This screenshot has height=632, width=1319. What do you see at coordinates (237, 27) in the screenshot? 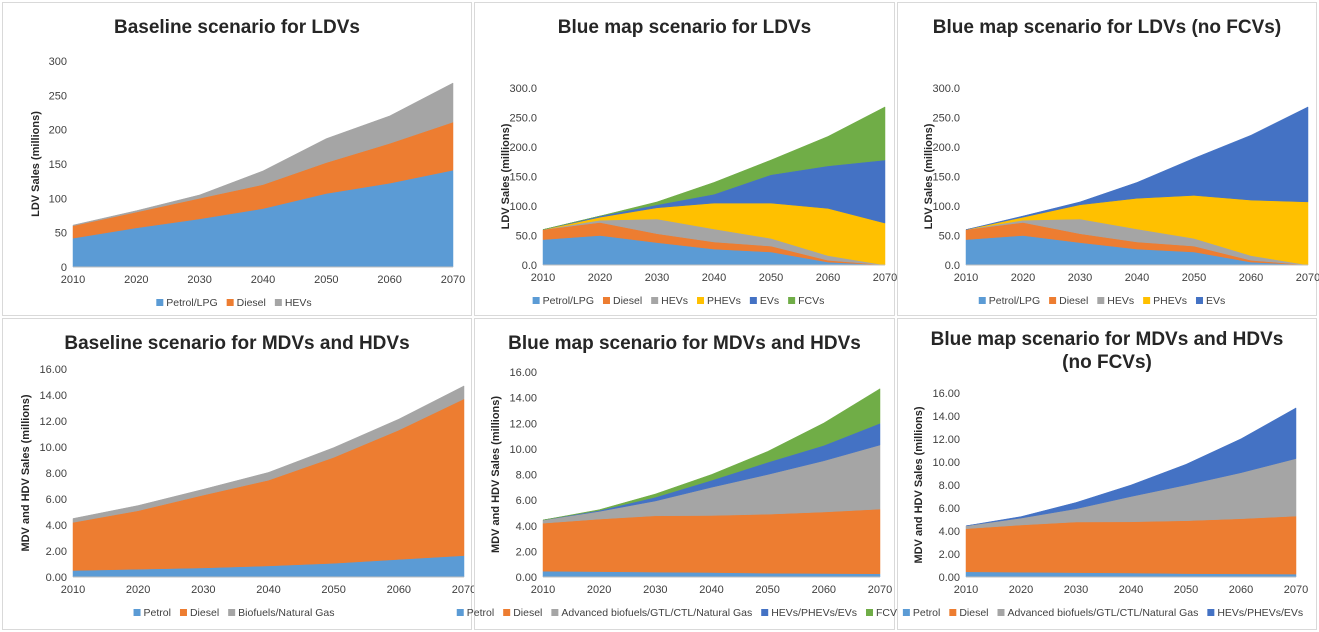
I see `chart-title: Baseline scenario for LDVs` at bounding box center [237, 27].